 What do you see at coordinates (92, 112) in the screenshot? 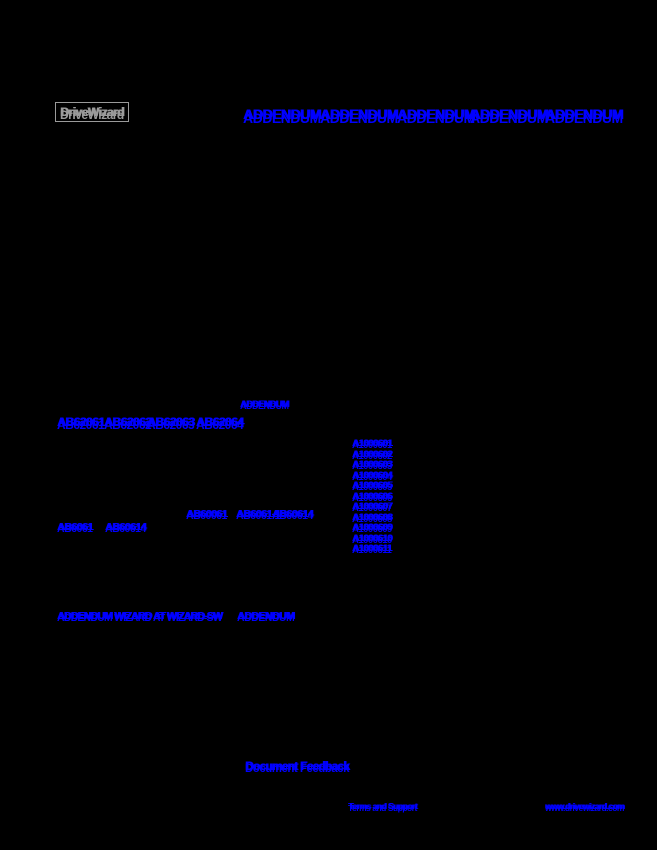
I see `header-left-label: DriveWizard` at bounding box center [92, 112].